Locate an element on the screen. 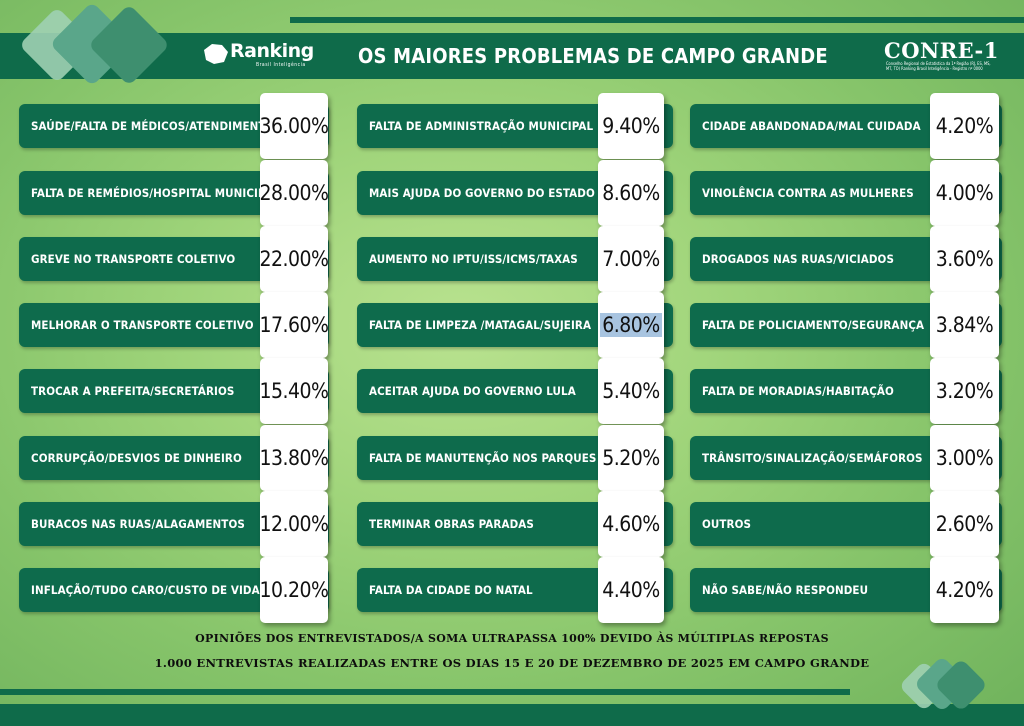 The height and width of the screenshot is (726, 1024). problem-percentage: 10.20% is located at coordinates (294, 590).